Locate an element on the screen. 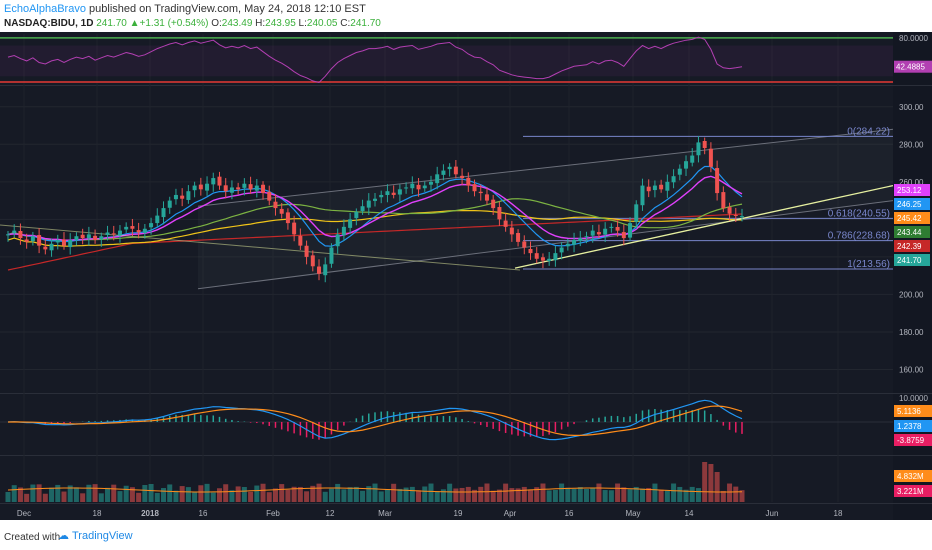  low-value: 240.05 is located at coordinates (322, 23).